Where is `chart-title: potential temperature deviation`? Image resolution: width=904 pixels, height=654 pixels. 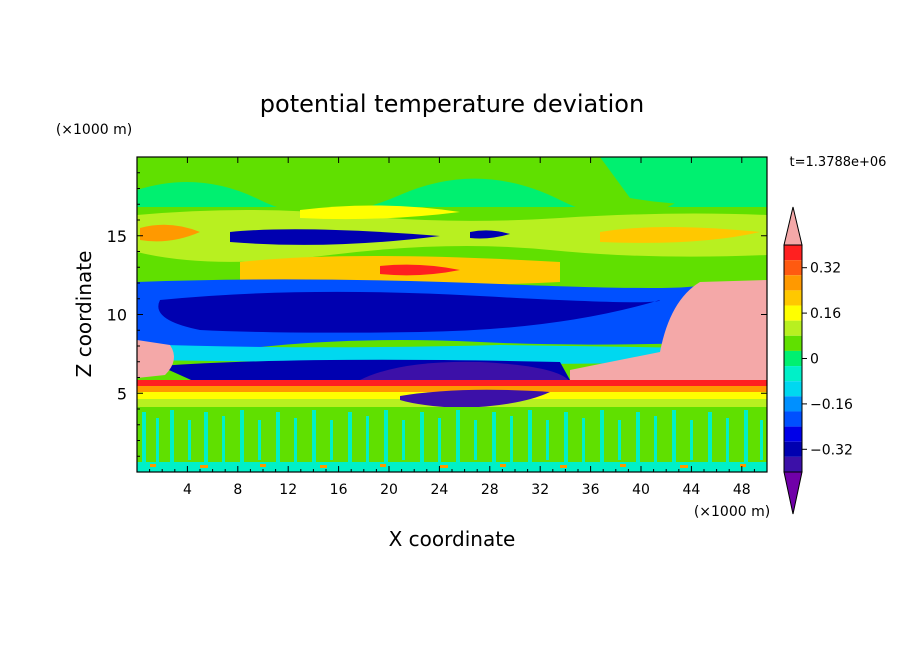
chart-title: potential temperature deviation is located at coordinates (452, 104).